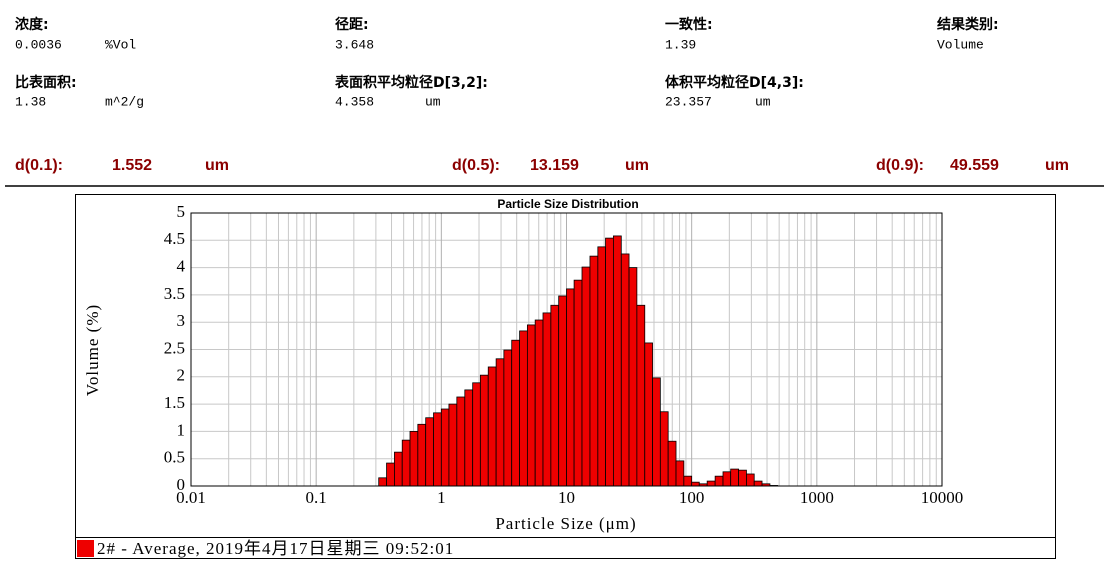 The width and height of the screenshot is (1104, 574). Describe the element at coordinates (275, 548) in the screenshot. I see `legend-label: 2# - Average, 2019年4月17日星期三 09:52:01` at that location.